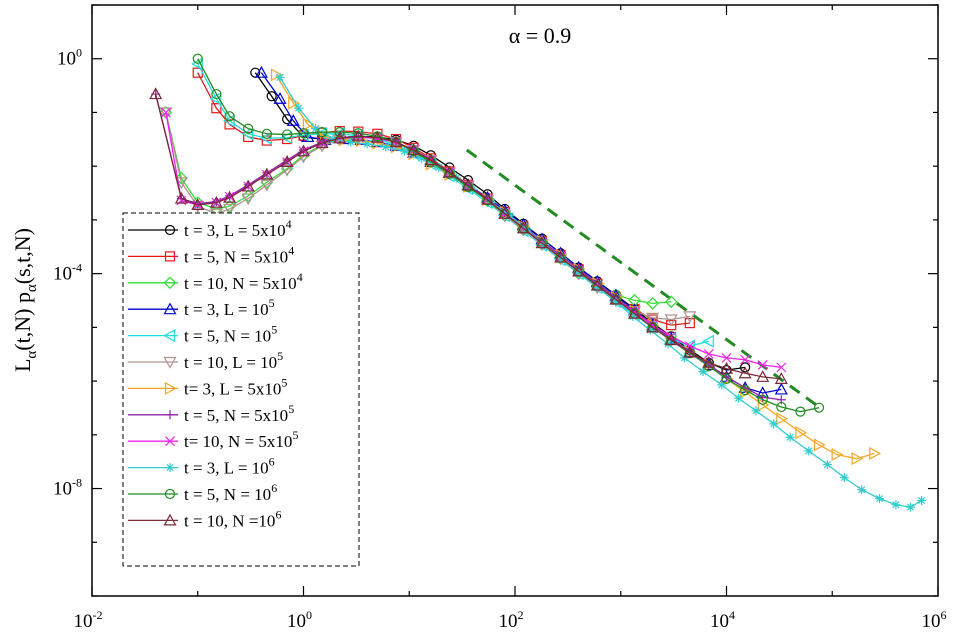  I want to click on legend-entry: t= 3, L = 5x105, so click(207, 386).